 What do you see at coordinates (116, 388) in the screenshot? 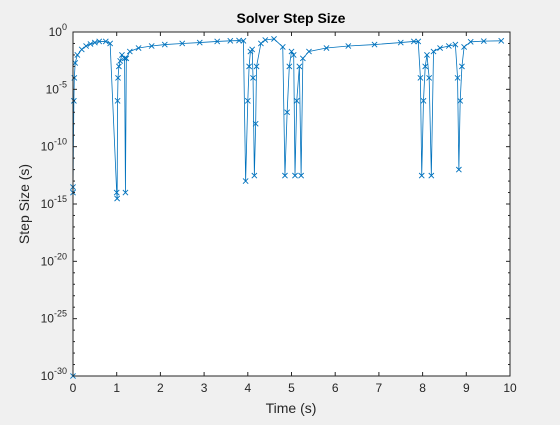
I see `x-tick-label: 1` at bounding box center [116, 388].